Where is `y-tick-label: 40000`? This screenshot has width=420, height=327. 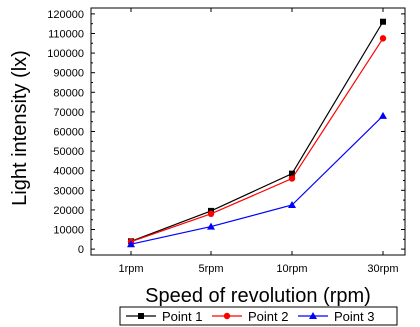
y-tick-label: 40000 is located at coordinates (68, 172).